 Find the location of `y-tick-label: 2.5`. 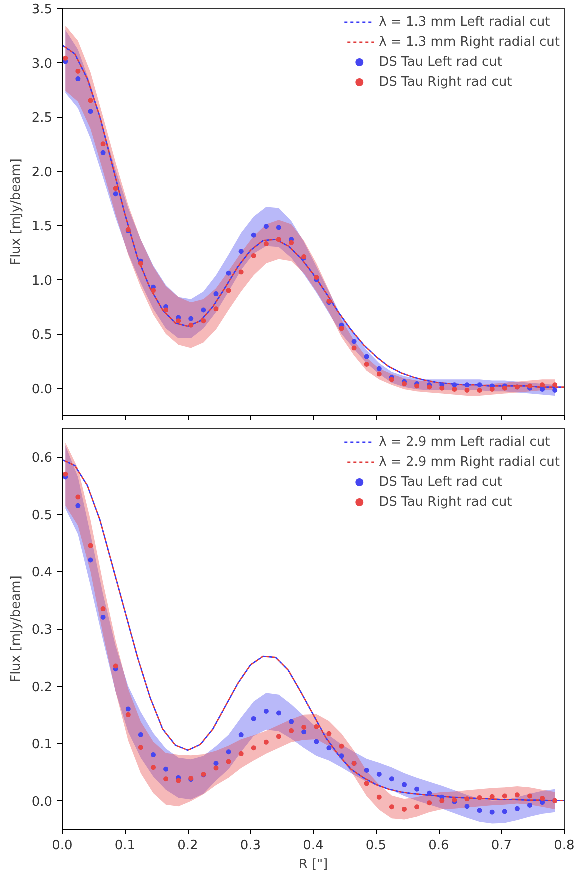

y-tick-label: 2.5 is located at coordinates (42, 118).